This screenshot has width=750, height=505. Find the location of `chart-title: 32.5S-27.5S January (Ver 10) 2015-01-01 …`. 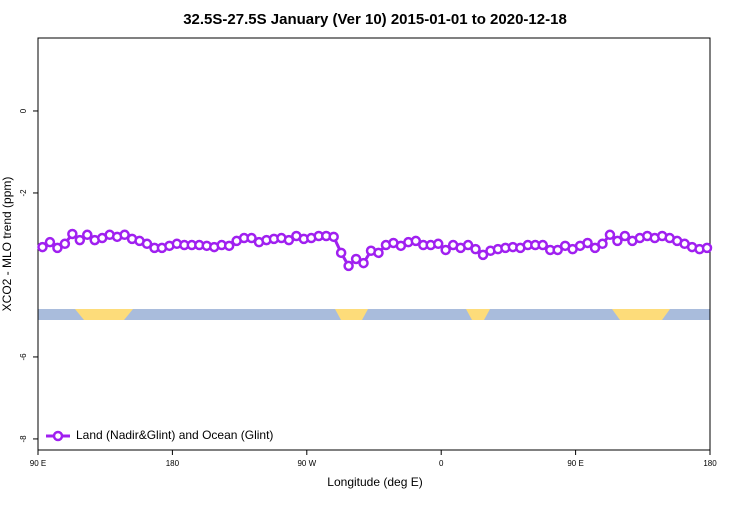

chart-title: 32.5S-27.5S January (Ver 10) 2015-01-01 … is located at coordinates (375, 19).